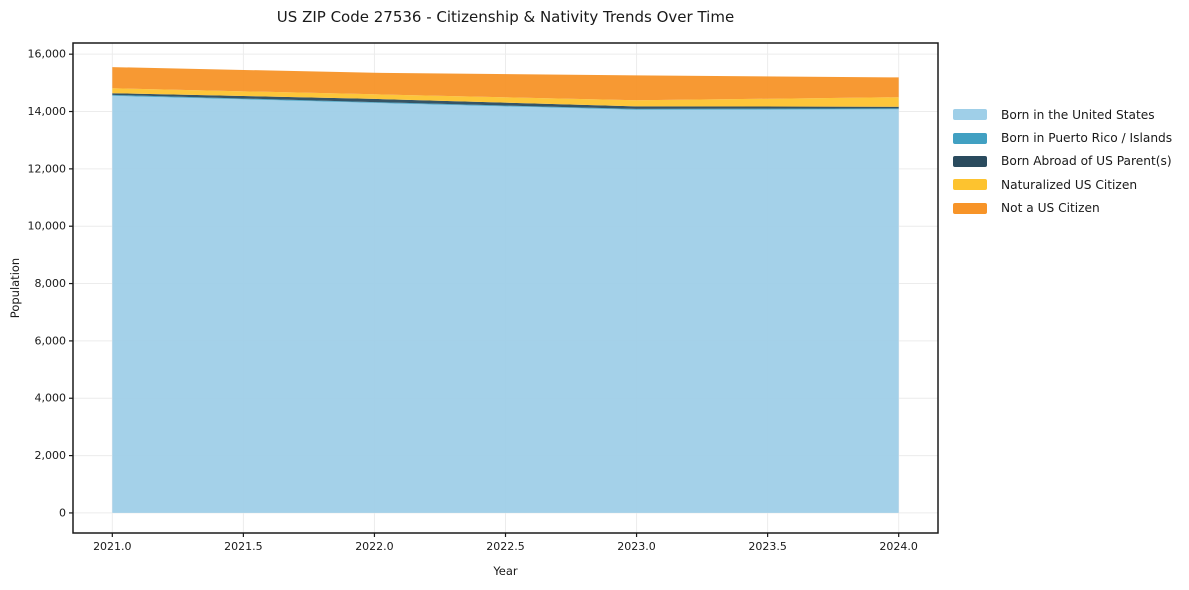  What do you see at coordinates (1069, 184) in the screenshot?
I see `legend-label: Naturalized US Citizen` at bounding box center [1069, 184].